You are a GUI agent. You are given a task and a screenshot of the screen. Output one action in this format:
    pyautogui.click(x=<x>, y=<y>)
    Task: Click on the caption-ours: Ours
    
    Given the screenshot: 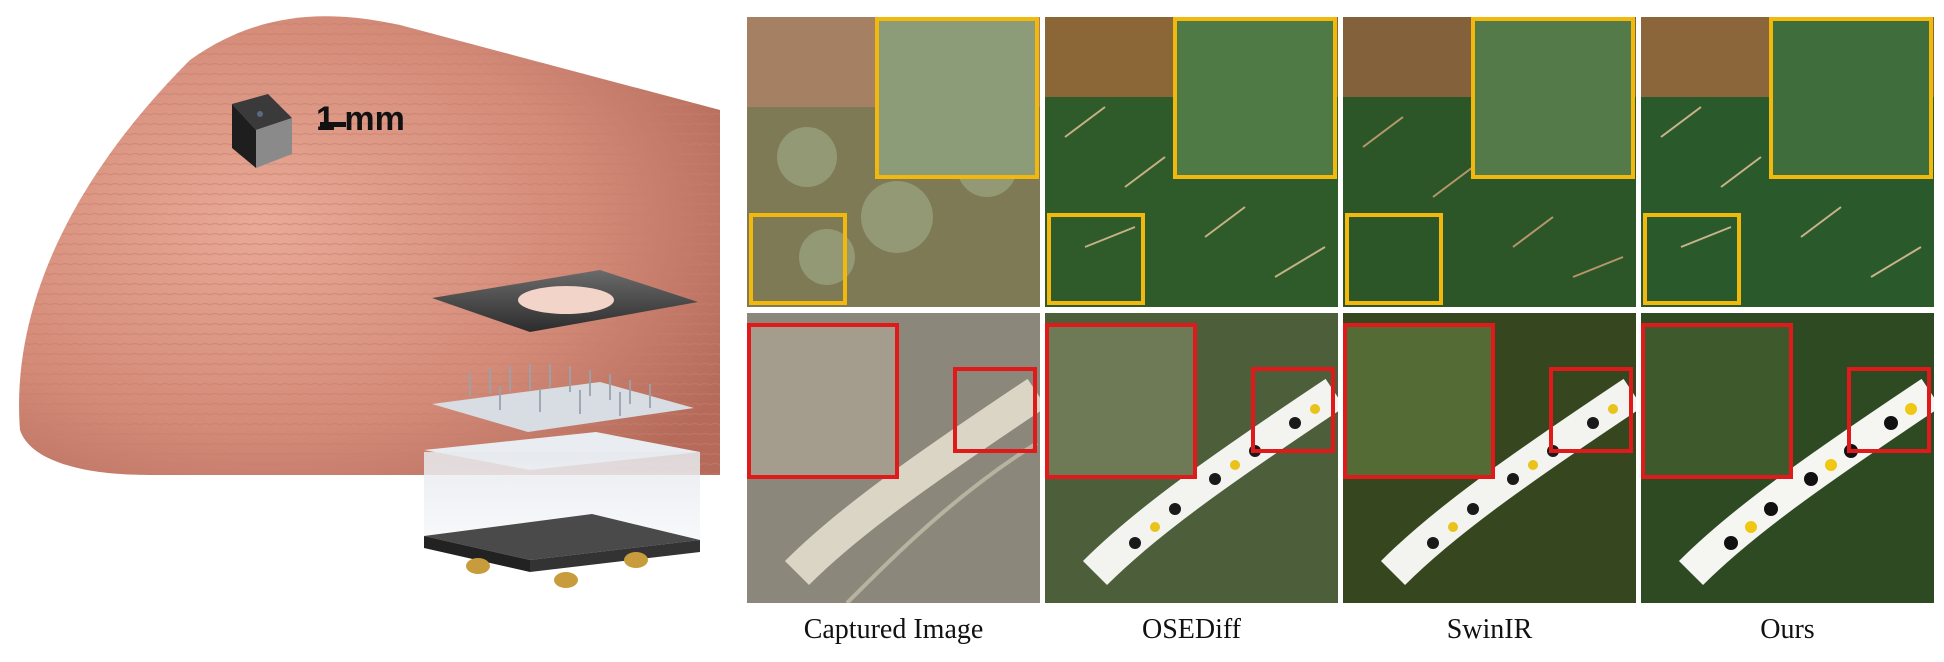 What is the action you would take?
    pyautogui.click(x=1787, y=629)
    